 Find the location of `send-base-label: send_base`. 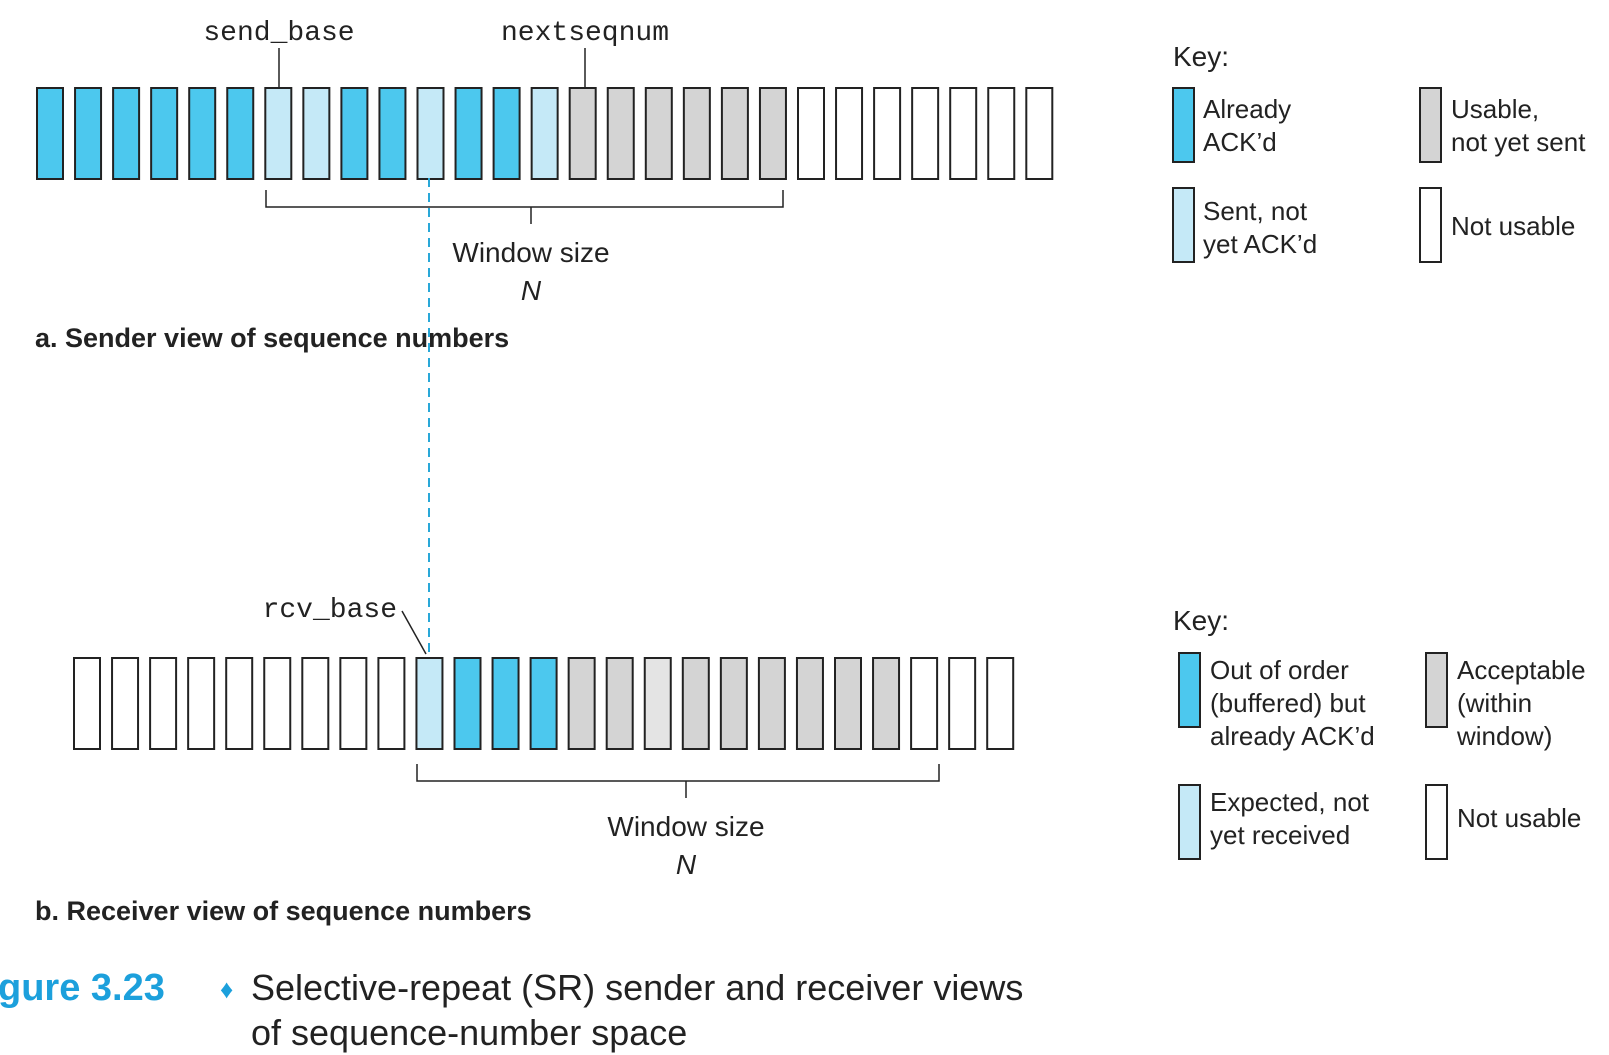

send-base-label: send_base is located at coordinates (278, 33).